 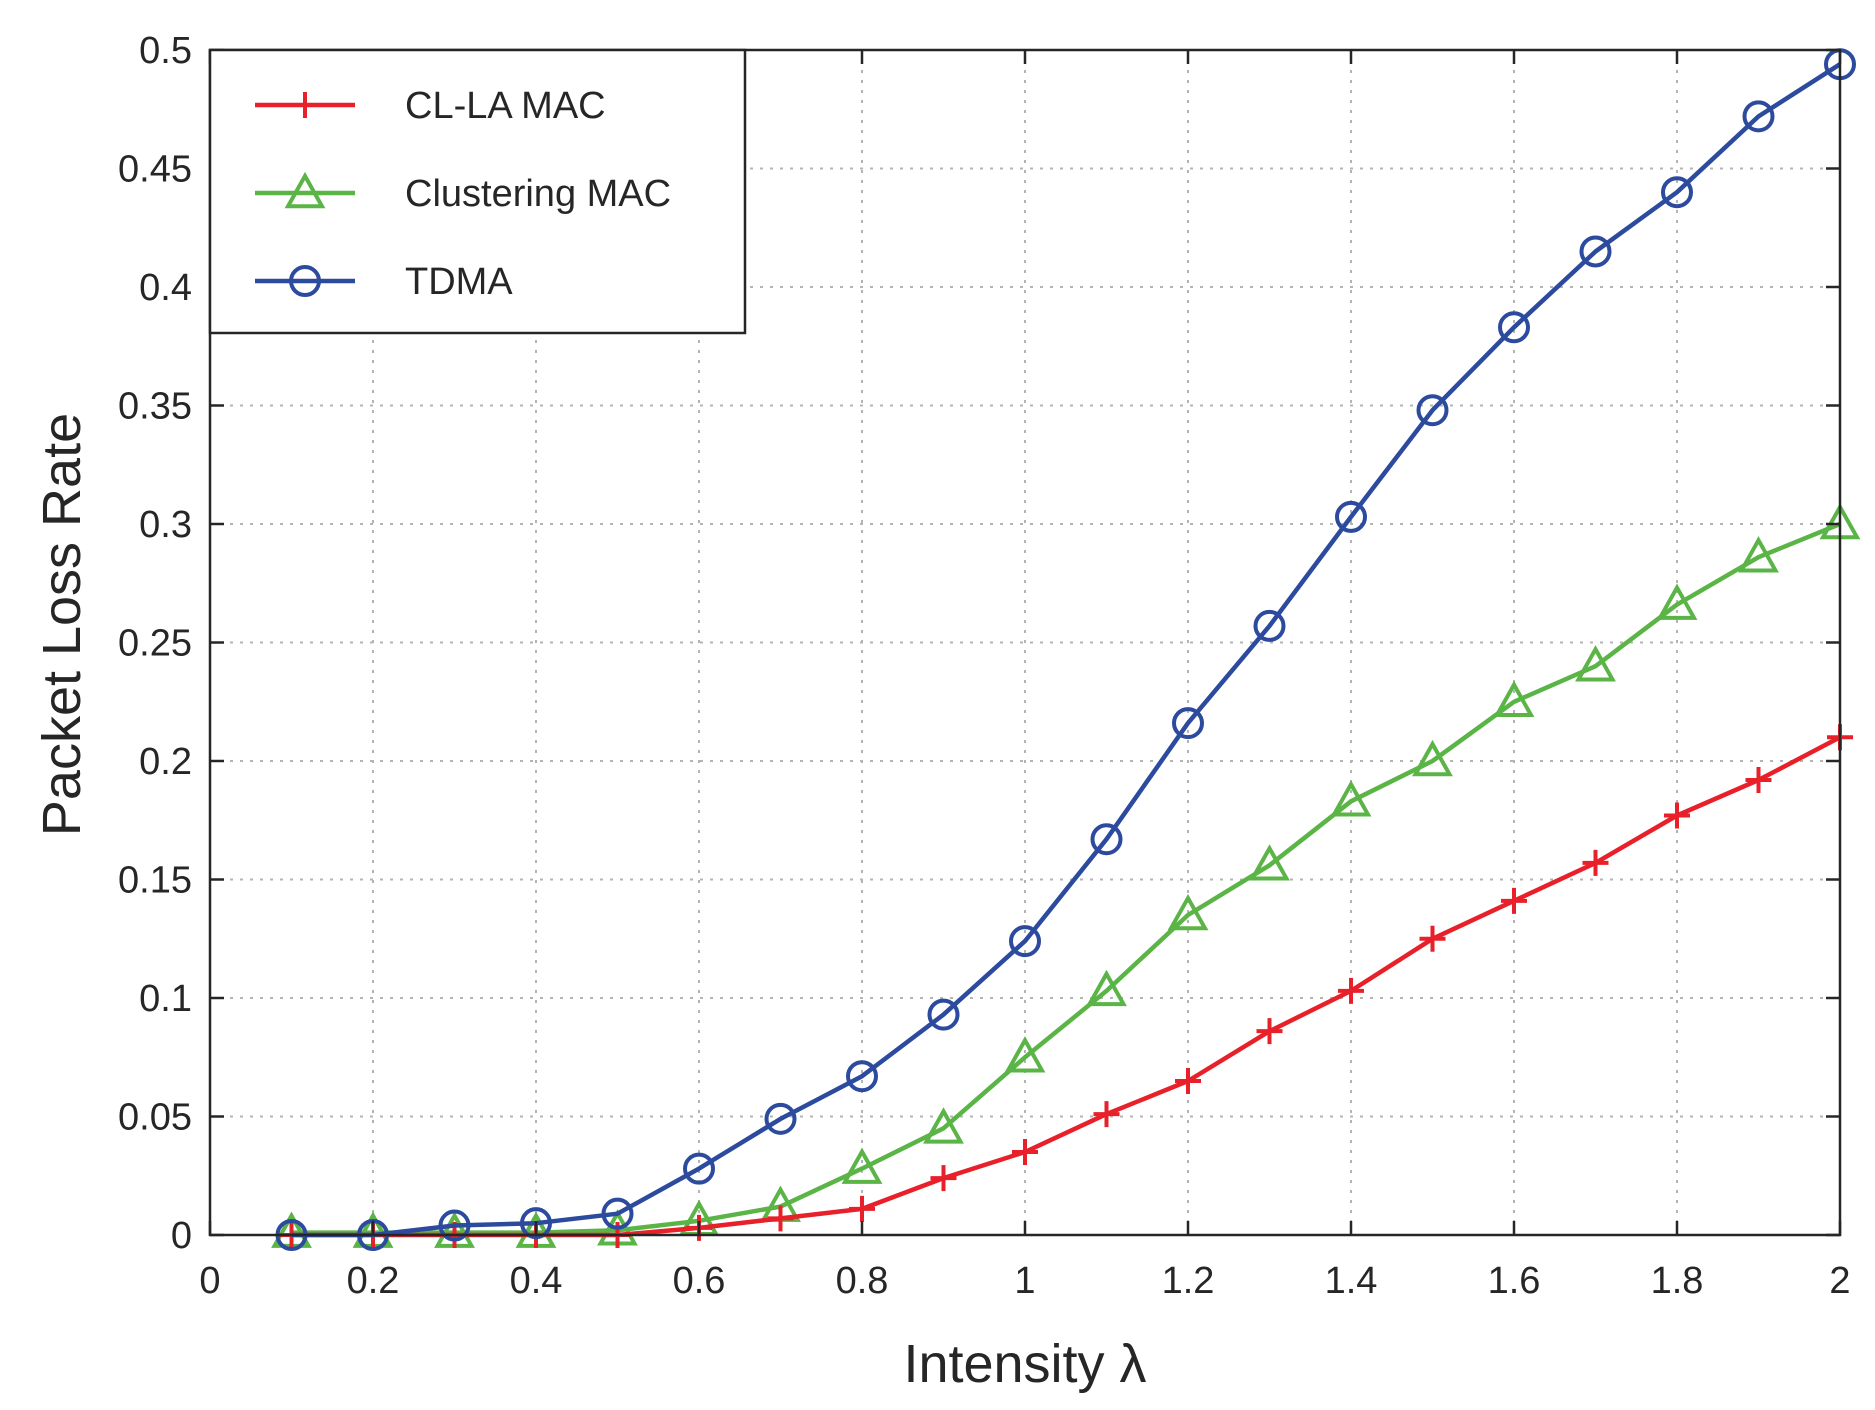 I want to click on y-tick-label: 0.05, so click(x=155, y=1118).